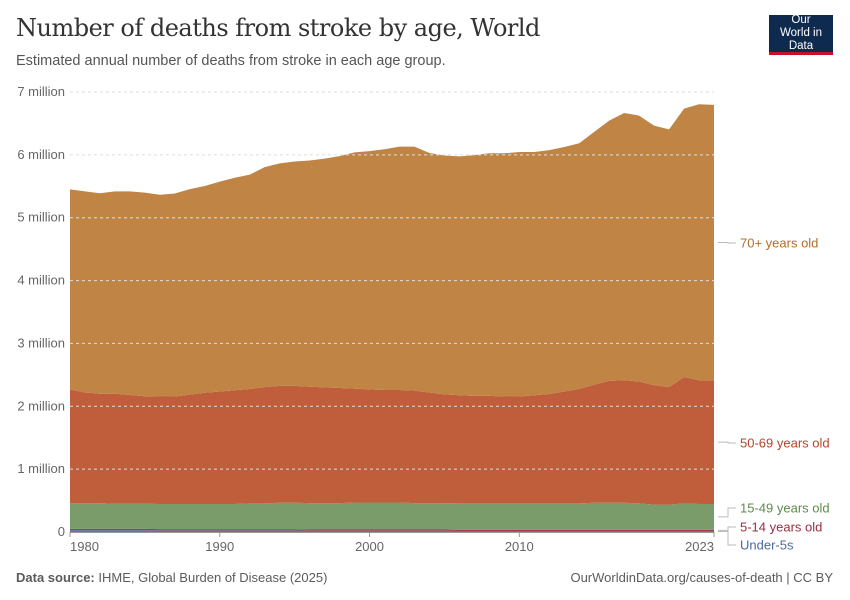 The width and height of the screenshot is (850, 600). I want to click on owid-logo: Our World in Data, so click(801, 34).